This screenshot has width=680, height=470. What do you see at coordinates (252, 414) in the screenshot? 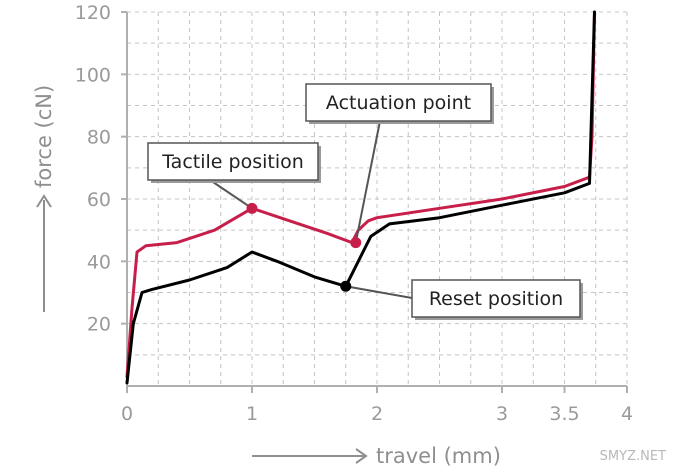
I see `x-tick-label: 1` at bounding box center [252, 414].